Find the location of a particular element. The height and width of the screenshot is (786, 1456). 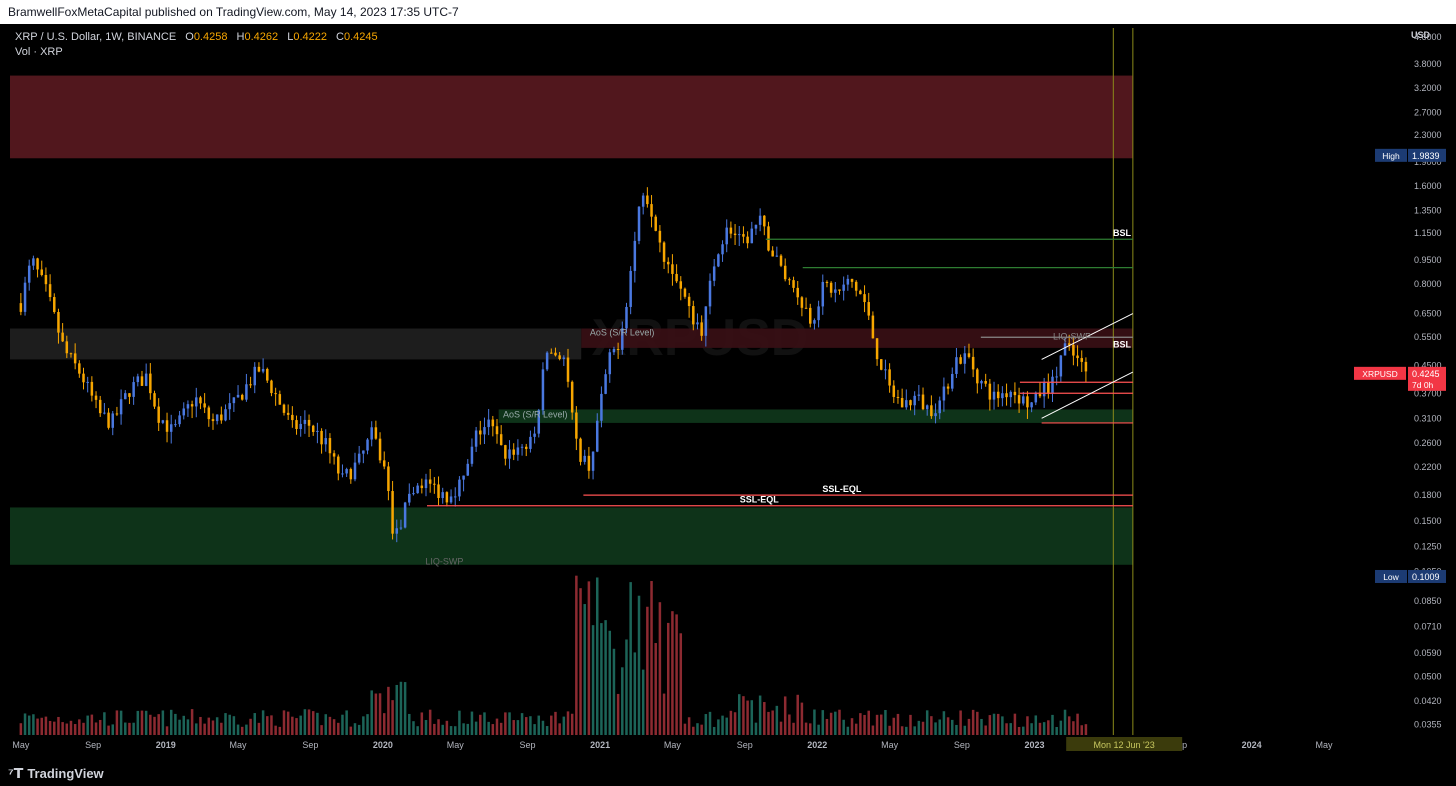

zone-aos-lower is located at coordinates (815, 416).